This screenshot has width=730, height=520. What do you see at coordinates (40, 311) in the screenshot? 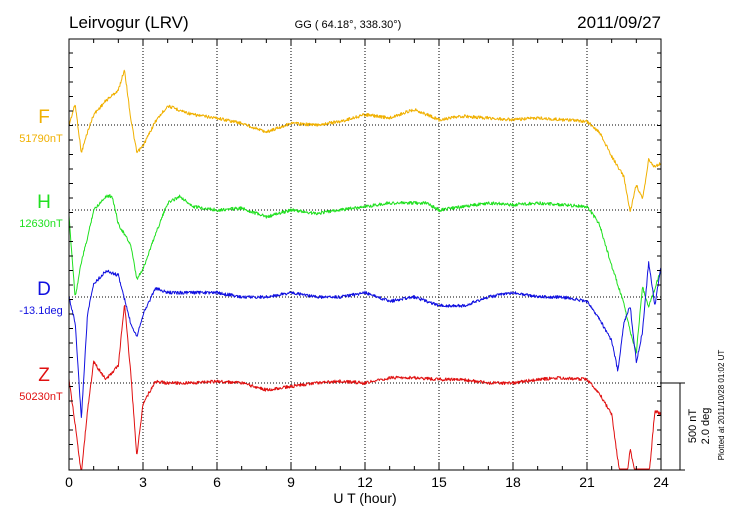
I see `series-baseline-d: -13.1deg` at bounding box center [40, 311].